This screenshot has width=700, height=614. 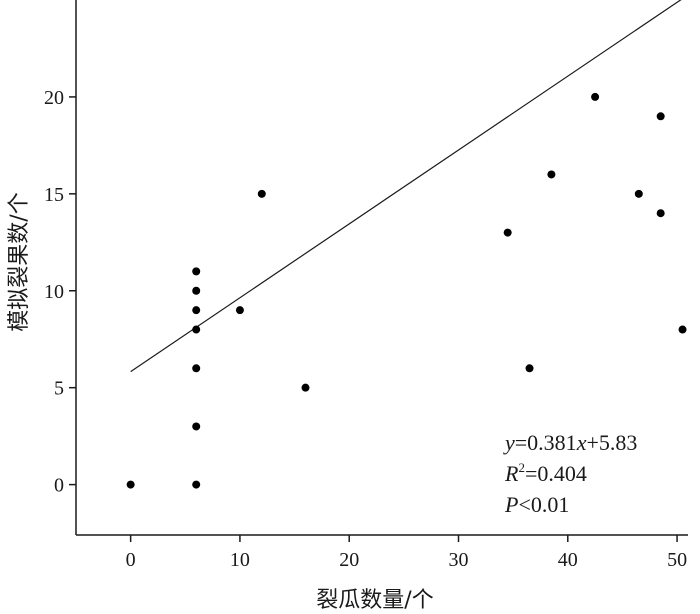 I want to click on x-axis-ticks: 0 10 20 30 40 50, so click(x=406, y=553).